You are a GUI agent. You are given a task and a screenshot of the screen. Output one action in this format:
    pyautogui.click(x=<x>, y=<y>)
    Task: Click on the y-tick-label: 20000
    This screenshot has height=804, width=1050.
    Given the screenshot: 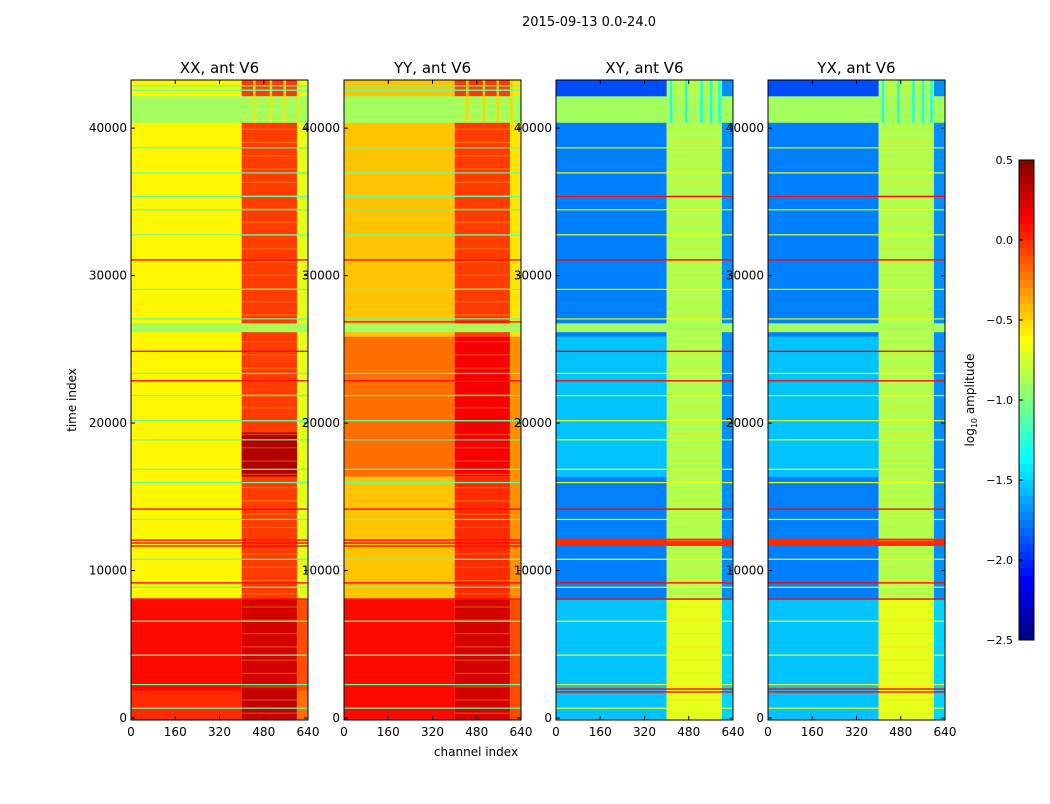 What is the action you would take?
    pyautogui.click(x=533, y=423)
    